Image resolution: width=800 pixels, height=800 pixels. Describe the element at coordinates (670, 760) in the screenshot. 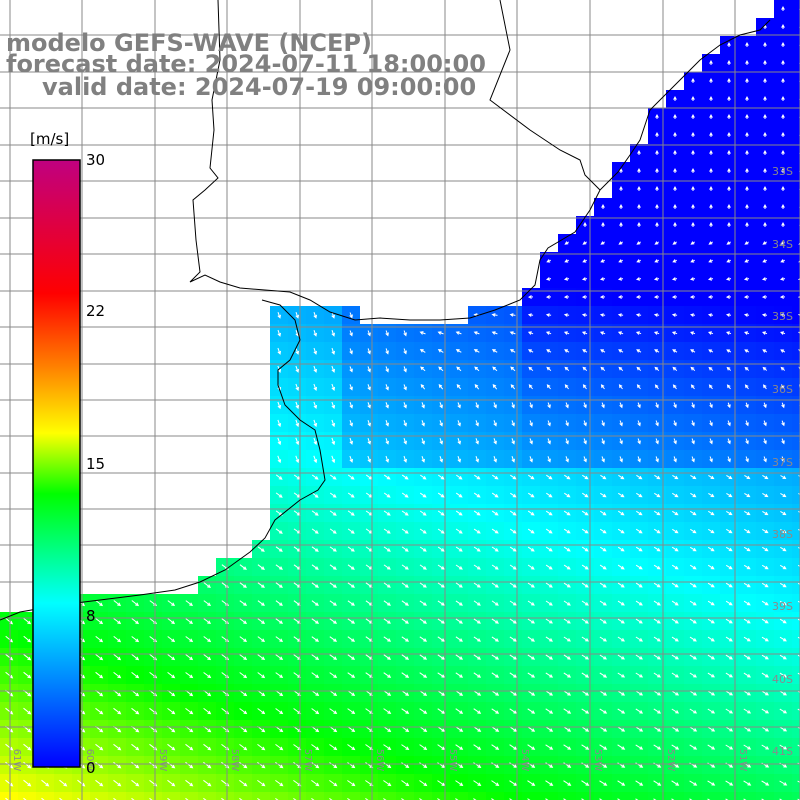

I see `lon-label: 52W` at that location.